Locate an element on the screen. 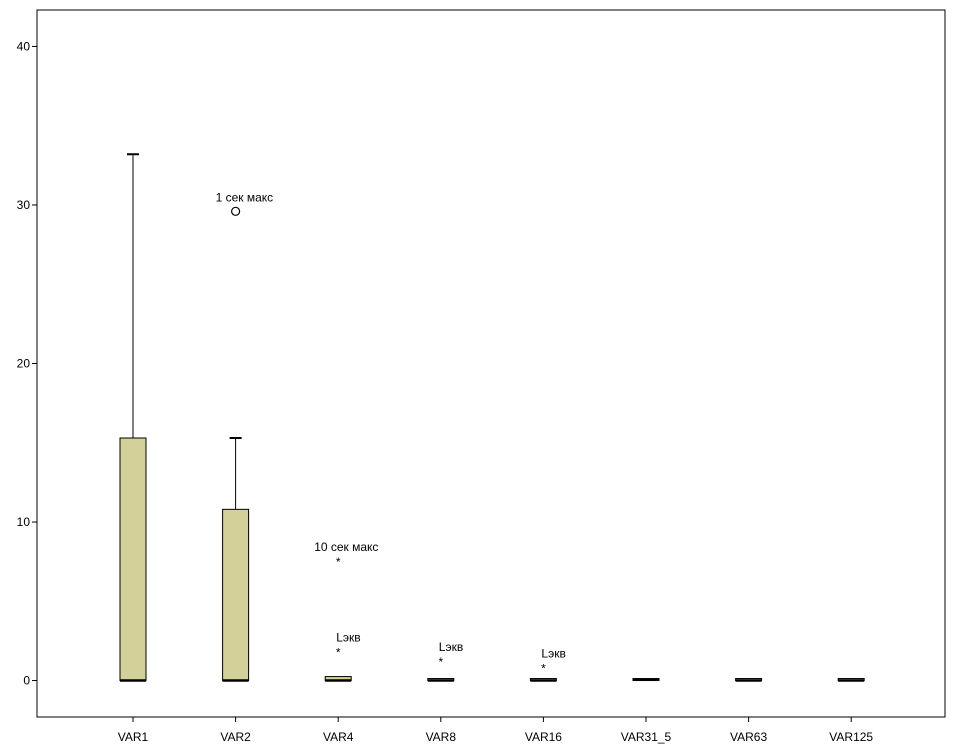  x-tick-label: VAR8 is located at coordinates (441, 737).